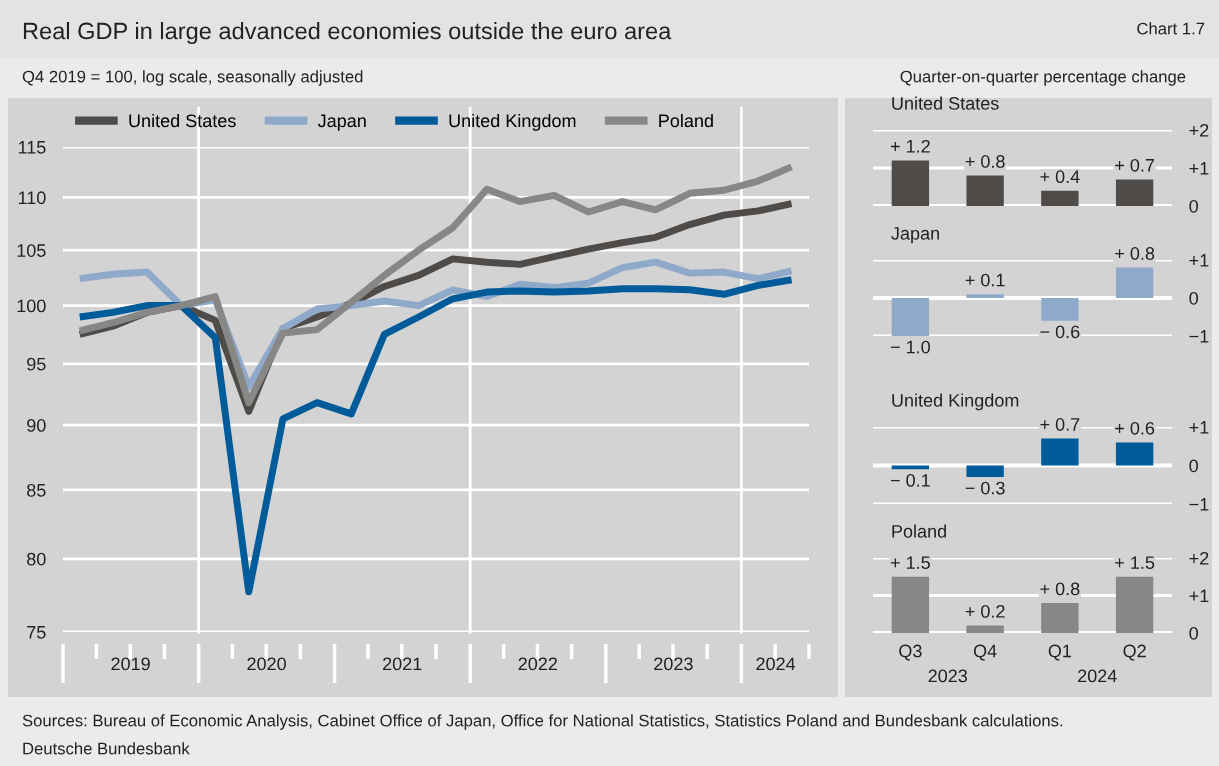 Image resolution: width=1219 pixels, height=766 pixels. What do you see at coordinates (910, 347) in the screenshot?
I see `data-label: − 1.0` at bounding box center [910, 347].